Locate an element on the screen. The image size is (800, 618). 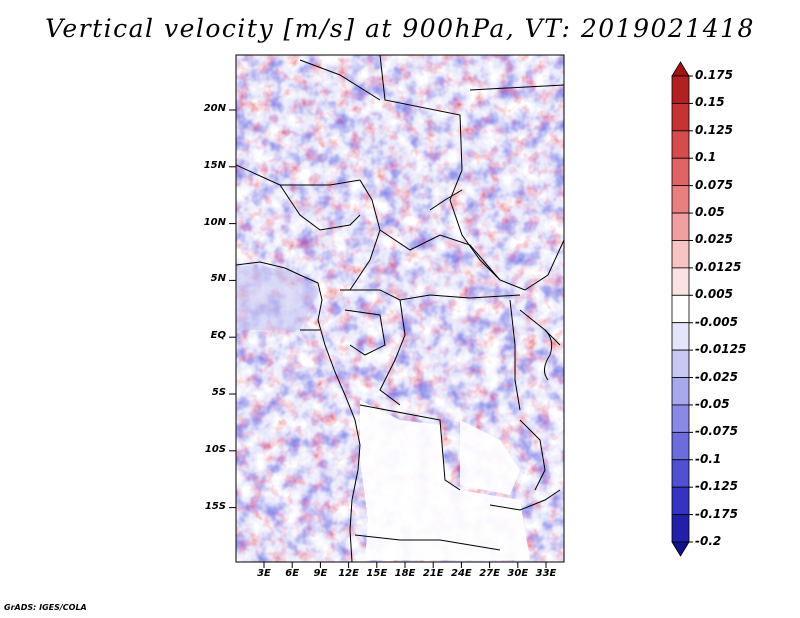
lon-label: 27E is located at coordinates (489, 573).